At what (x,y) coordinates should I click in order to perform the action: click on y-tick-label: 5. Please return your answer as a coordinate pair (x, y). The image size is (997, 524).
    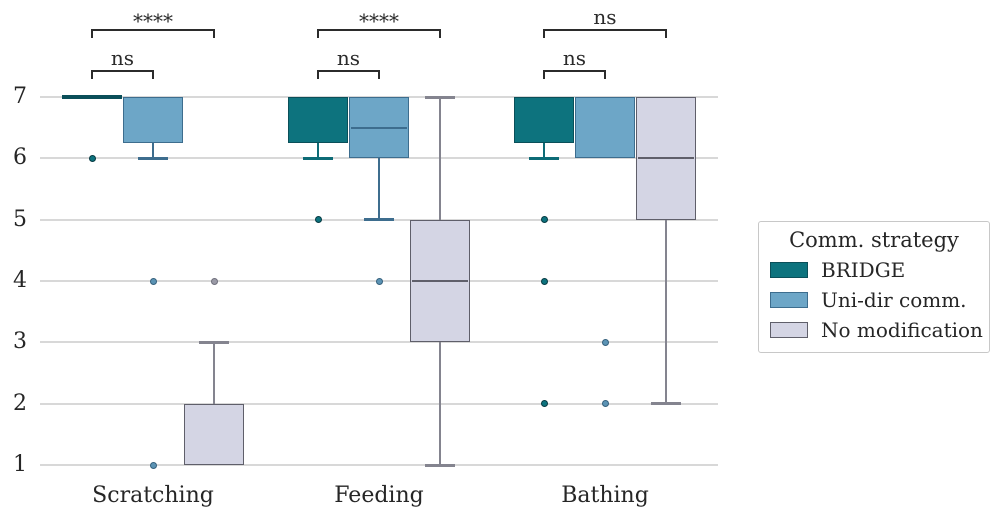
    Looking at the image, I should click on (20, 219).